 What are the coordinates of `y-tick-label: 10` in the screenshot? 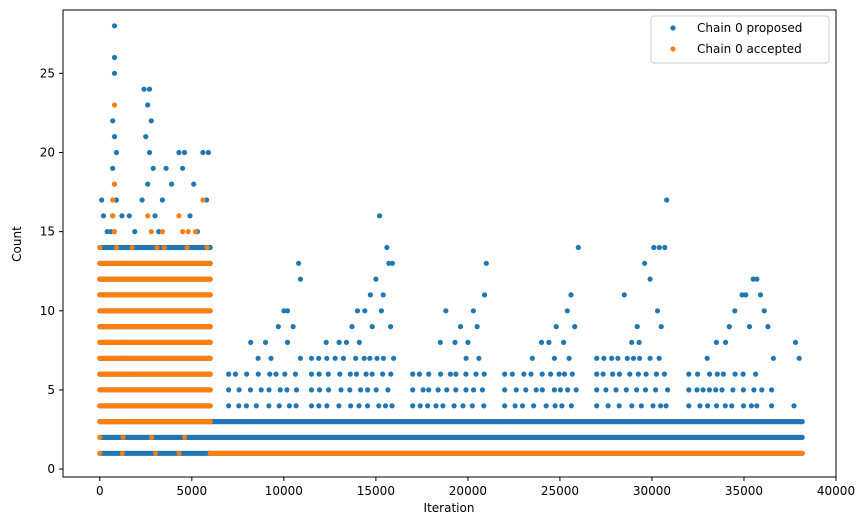 It's located at (47, 311).